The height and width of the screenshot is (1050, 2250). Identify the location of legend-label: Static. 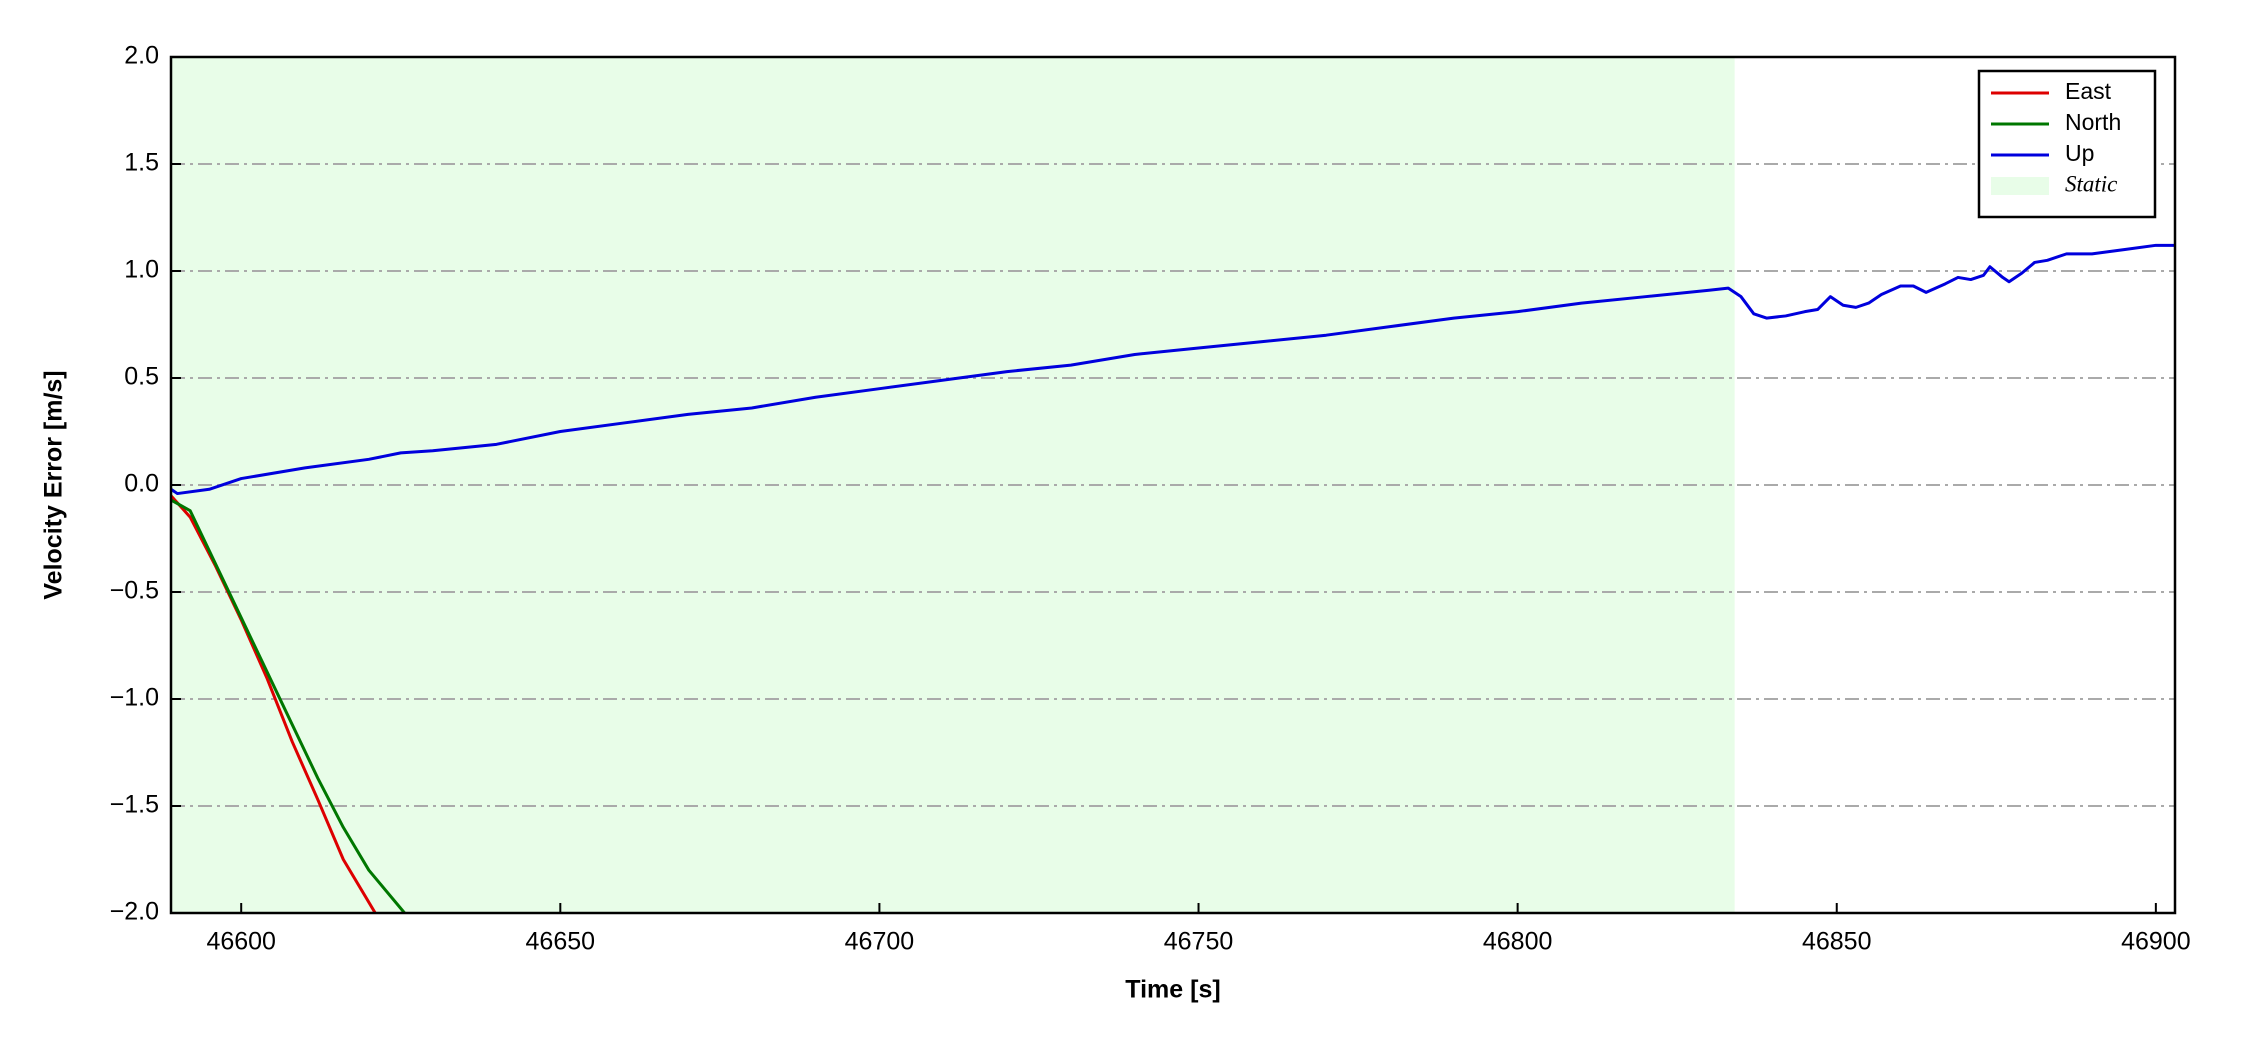
(2091, 183).